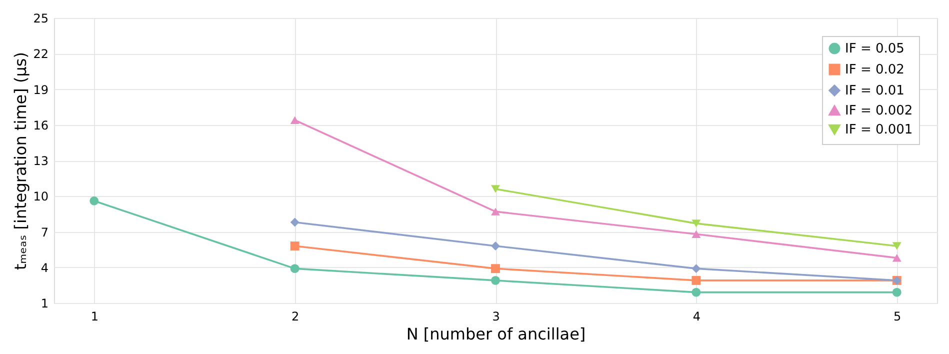 Image resolution: width=949 pixels, height=354 pixels. Describe the element at coordinates (874, 91) in the screenshot. I see `legend-label: IF = 0.01` at that location.